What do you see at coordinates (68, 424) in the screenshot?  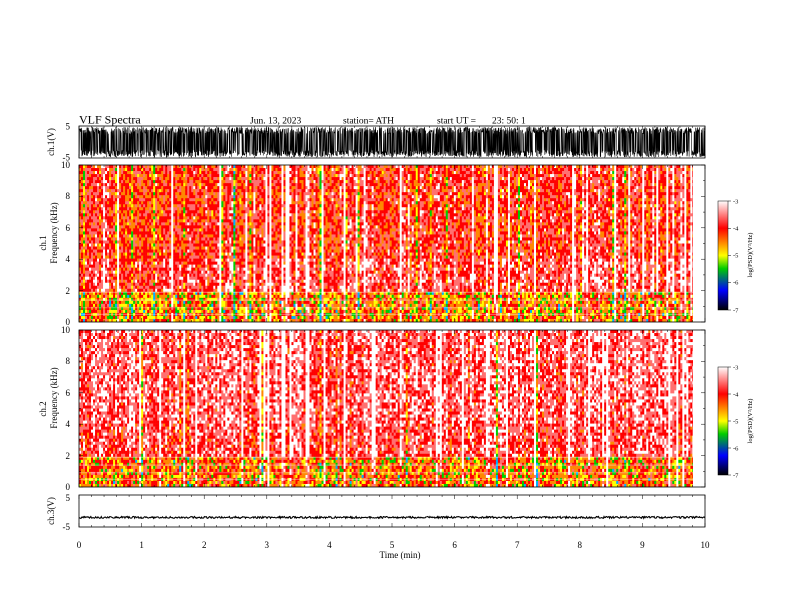 I see `ch2-ytick-4: 4` at bounding box center [68, 424].